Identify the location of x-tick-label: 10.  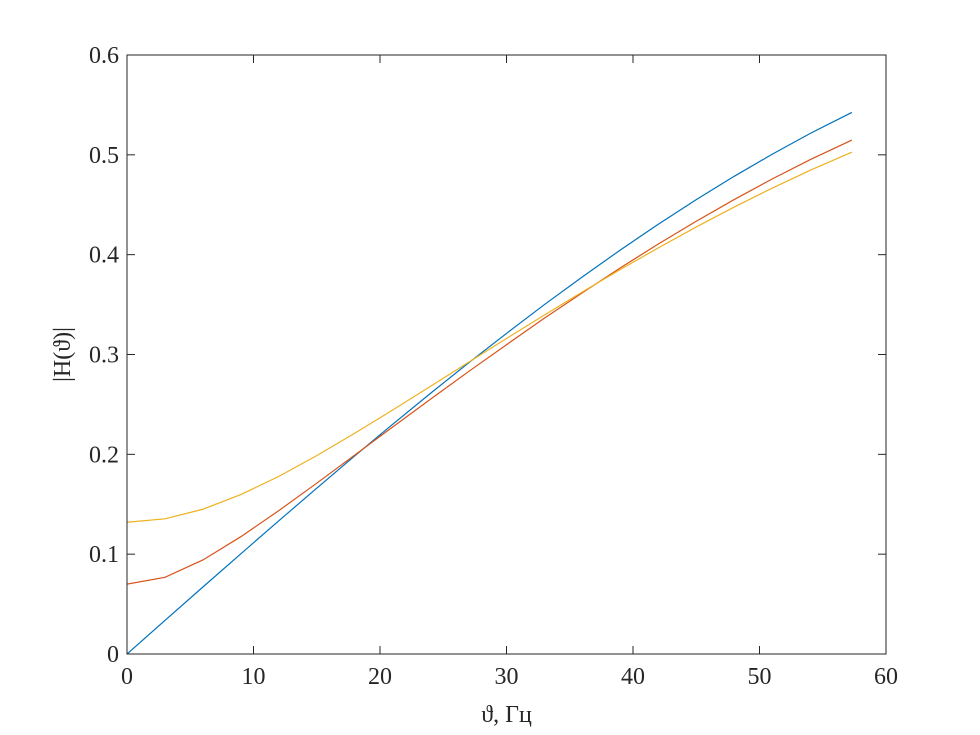
(254, 677).